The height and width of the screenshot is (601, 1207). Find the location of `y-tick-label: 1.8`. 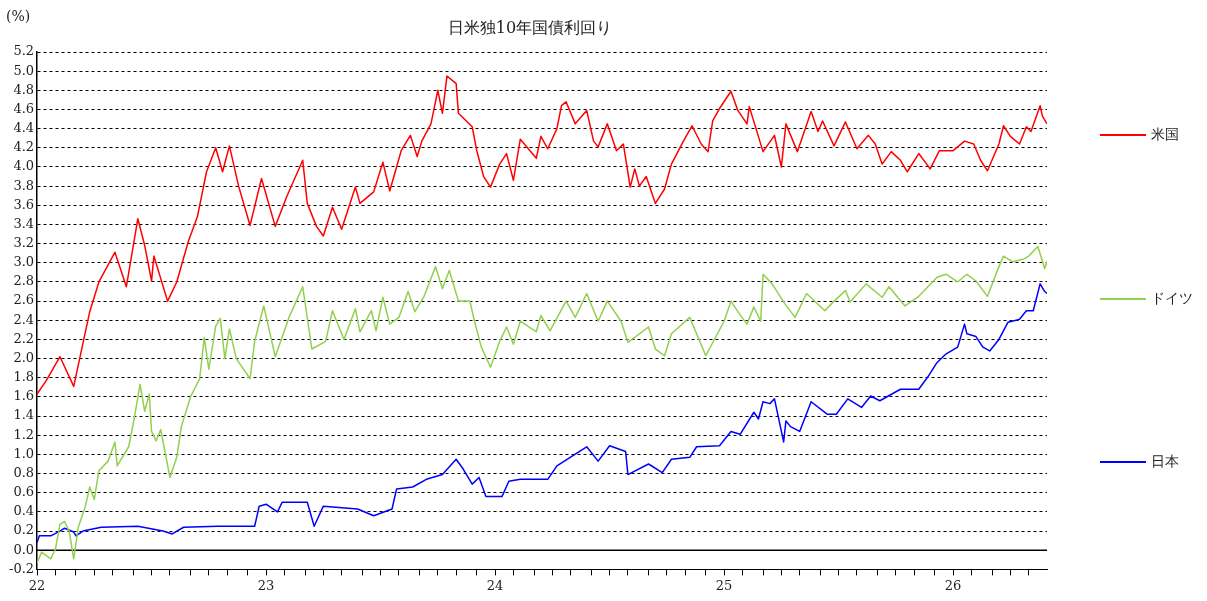

y-tick-label: 1.8 is located at coordinates (24, 377).